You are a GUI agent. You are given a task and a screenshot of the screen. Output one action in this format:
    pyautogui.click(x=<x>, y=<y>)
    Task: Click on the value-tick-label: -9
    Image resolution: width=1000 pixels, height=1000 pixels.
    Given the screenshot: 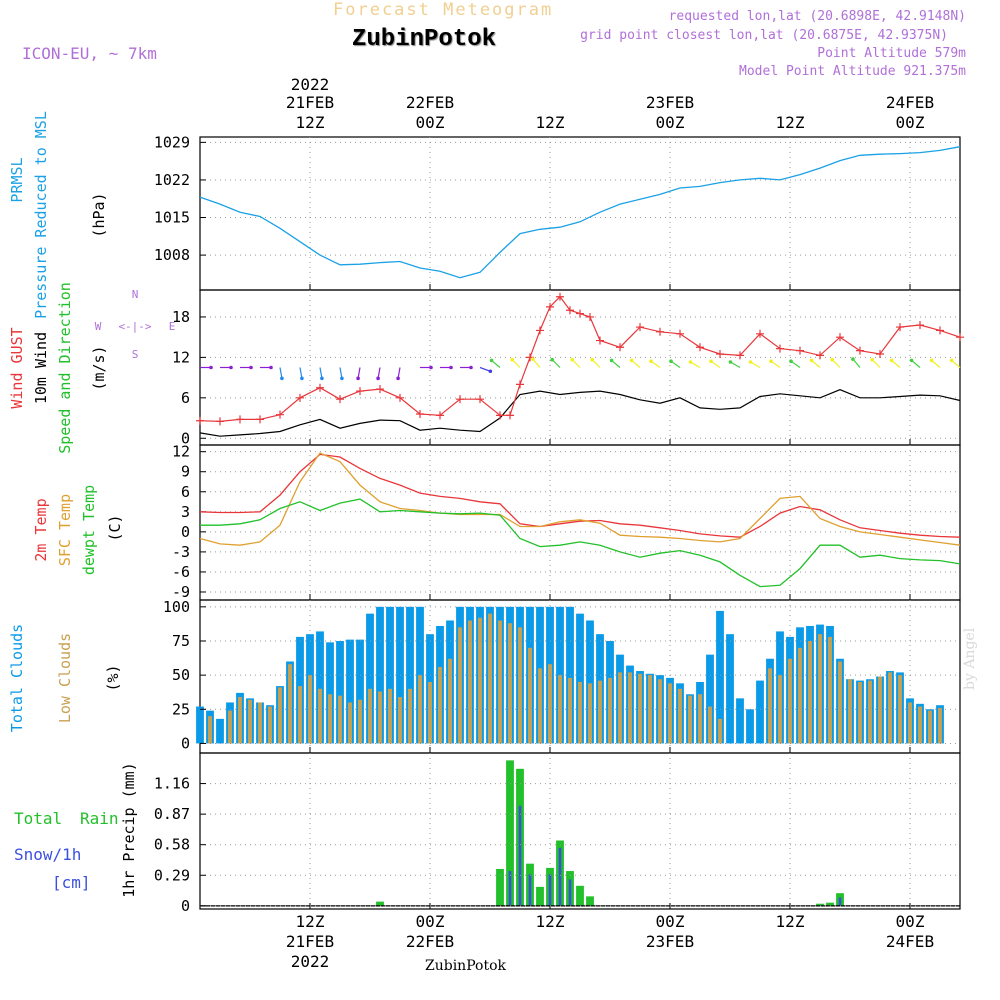 What is the action you would take?
    pyautogui.click(x=181, y=592)
    